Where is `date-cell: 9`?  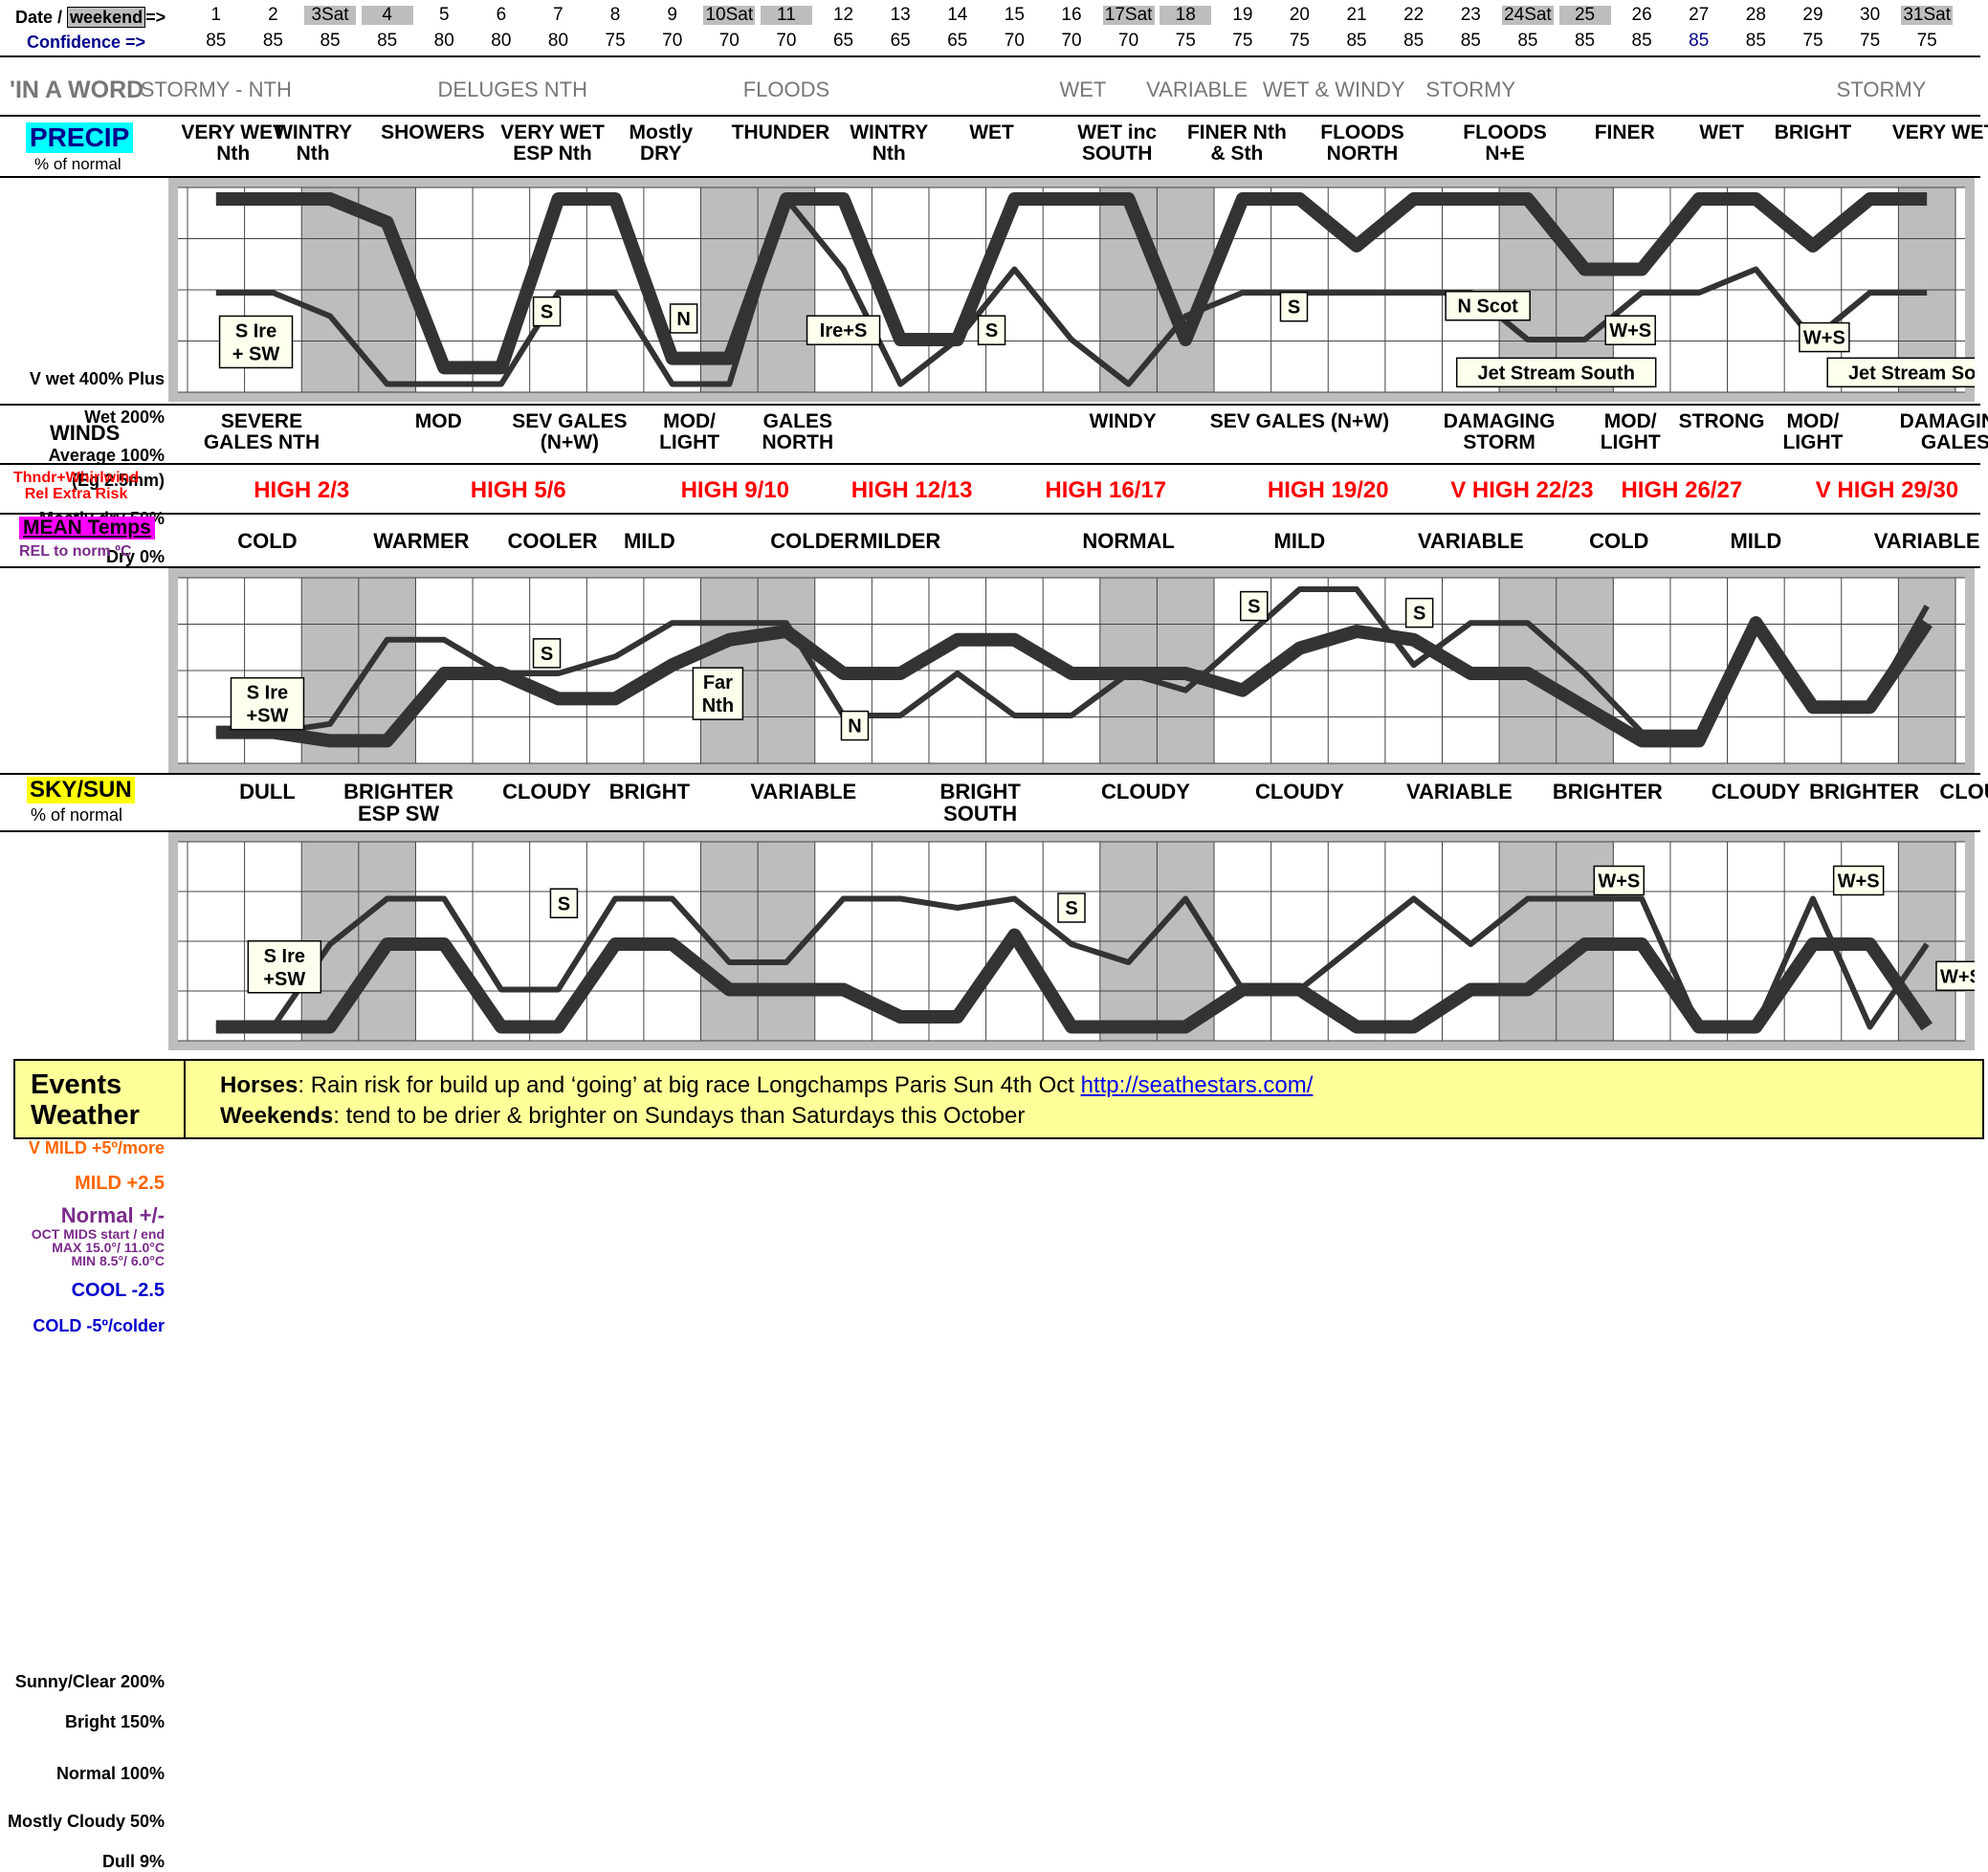
date-cell: 9 is located at coordinates (672, 16).